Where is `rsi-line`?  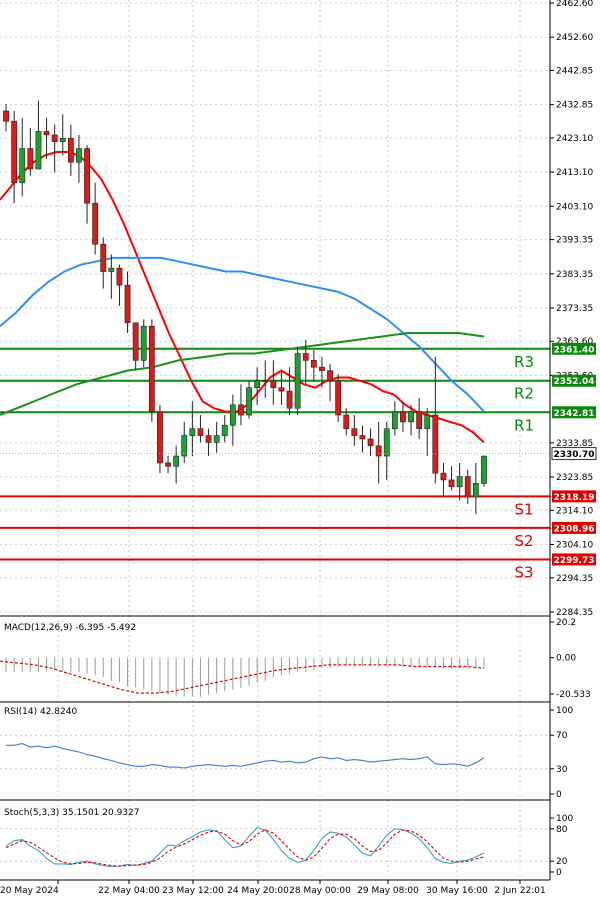
rsi-line is located at coordinates (245, 756).